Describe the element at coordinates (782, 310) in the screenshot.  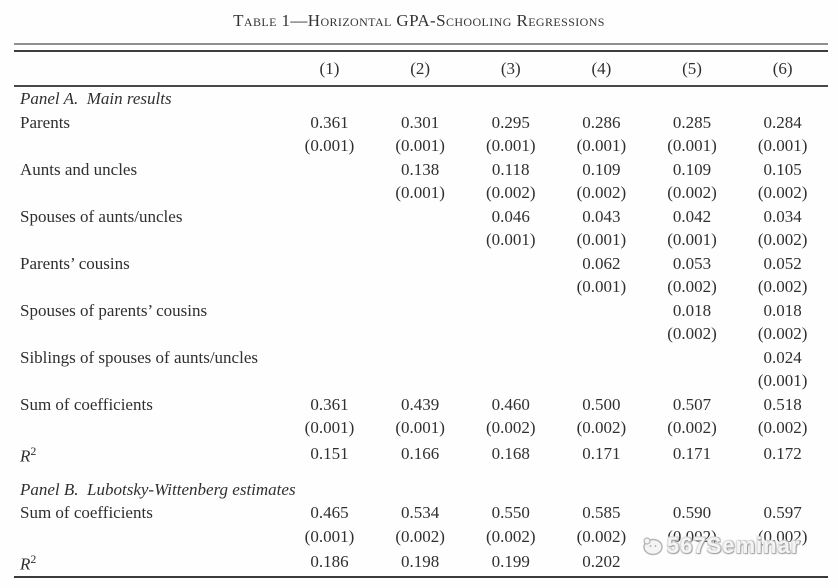
I see `cell-estimate: 0.018` at that location.